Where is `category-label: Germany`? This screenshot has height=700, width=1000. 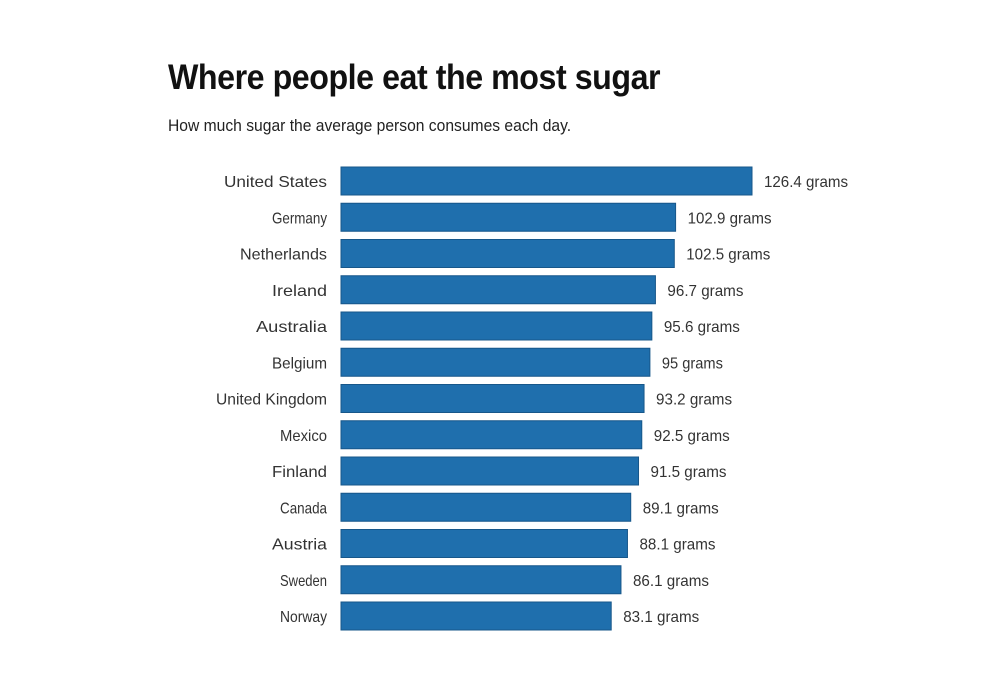 category-label: Germany is located at coordinates (299, 218).